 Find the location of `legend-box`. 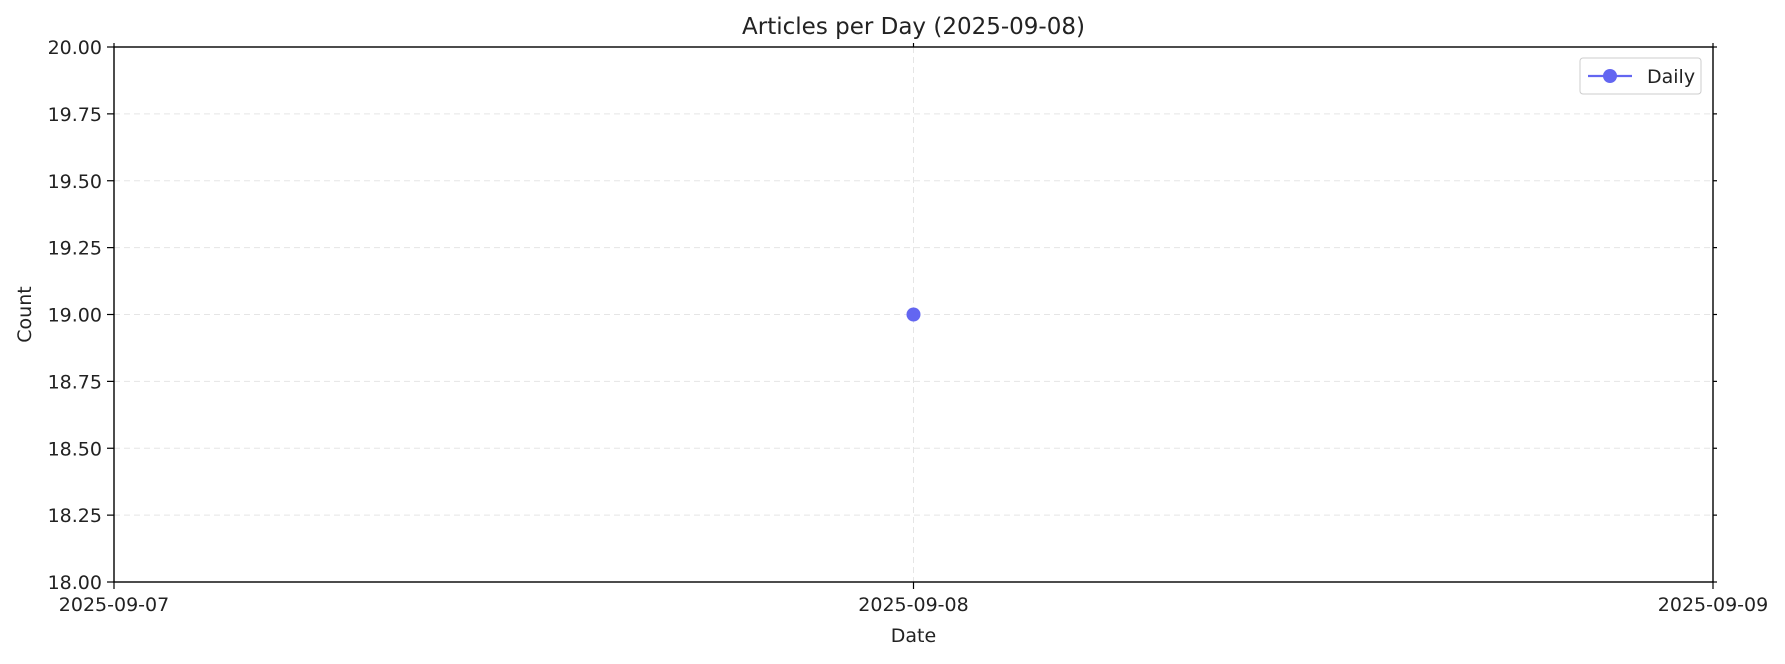

legend-box is located at coordinates (1640, 76).